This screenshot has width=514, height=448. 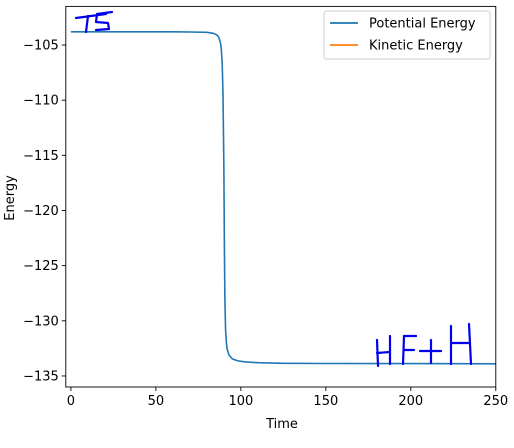 What do you see at coordinates (41, 266) in the screenshot?
I see `y-tick-label: −125` at bounding box center [41, 266].